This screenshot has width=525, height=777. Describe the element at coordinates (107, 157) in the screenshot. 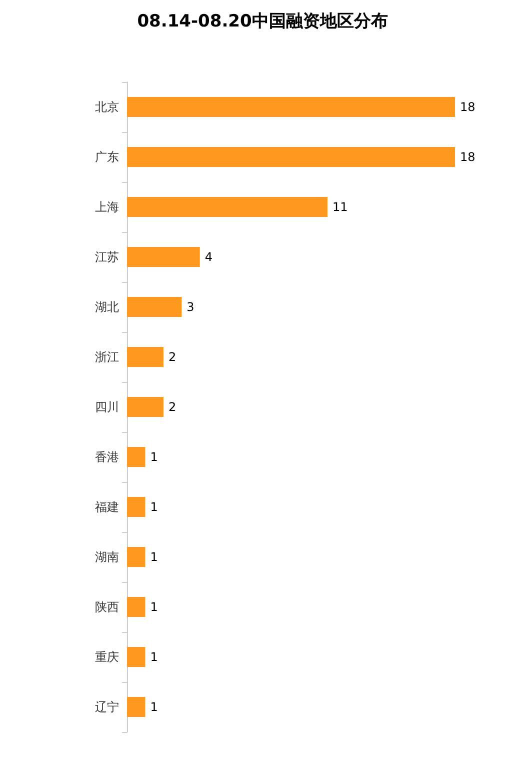

I see `y-tick-label: 广东` at that location.